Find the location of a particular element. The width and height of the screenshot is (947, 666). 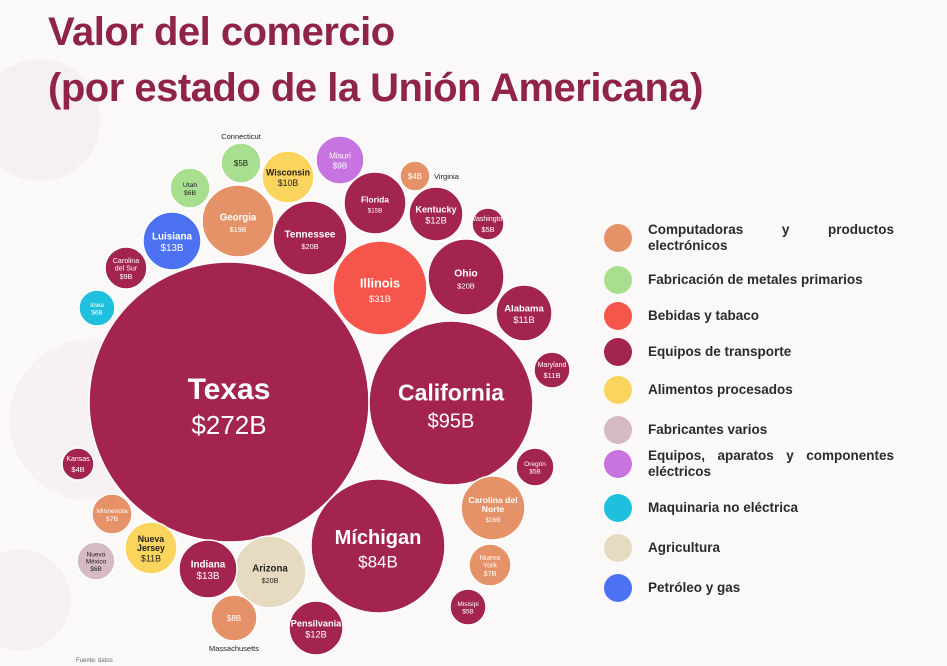

legend-item-alimentos-procesados: Alimentos procesados is located at coordinates (749, 390).